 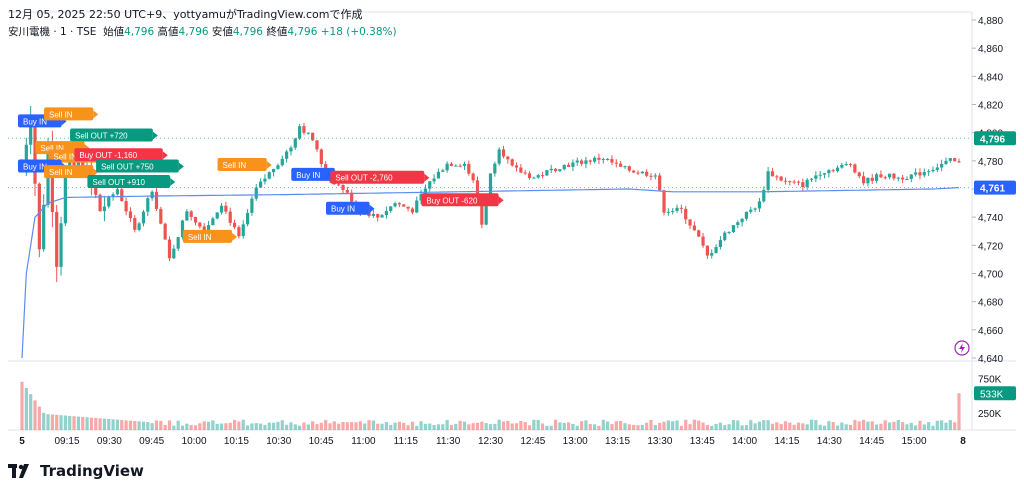 I want to click on trade-marker-label: Buy IN, so click(x=343, y=209).